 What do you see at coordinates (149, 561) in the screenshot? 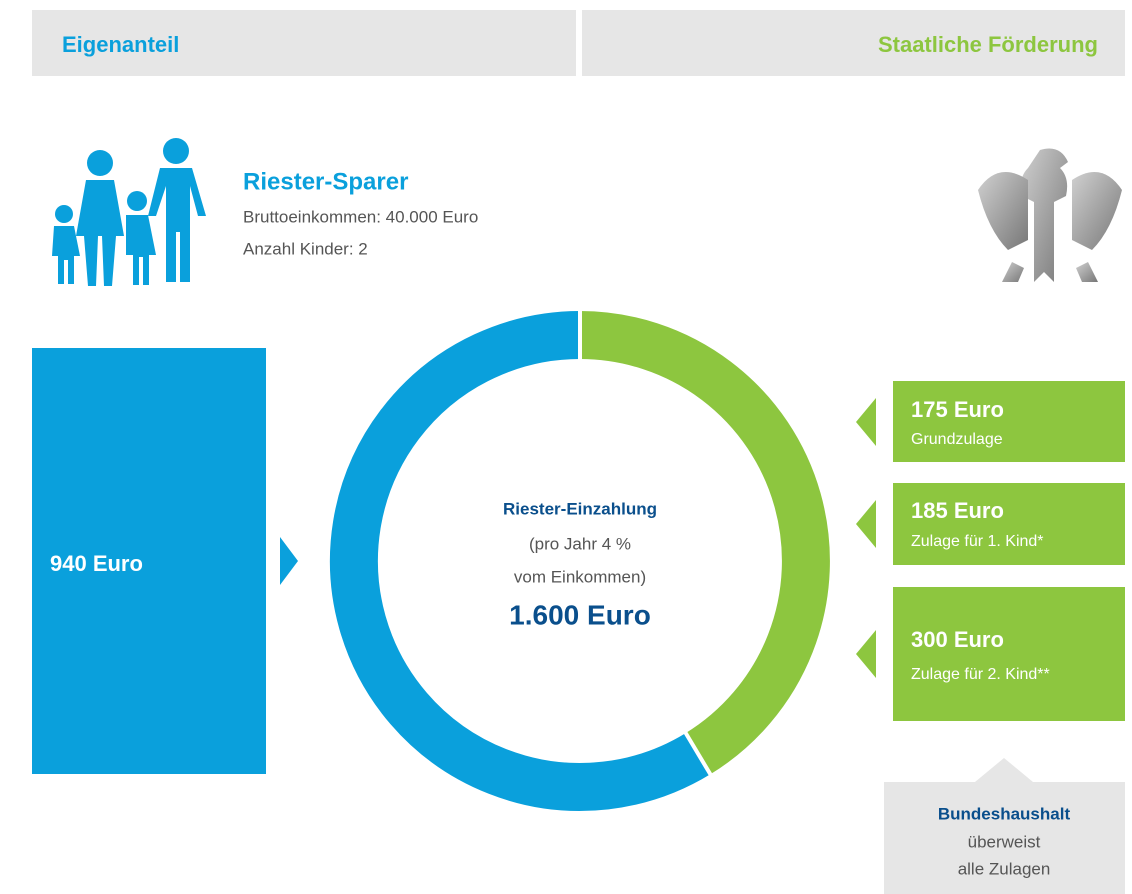
I see `own-contribution-box` at bounding box center [149, 561].